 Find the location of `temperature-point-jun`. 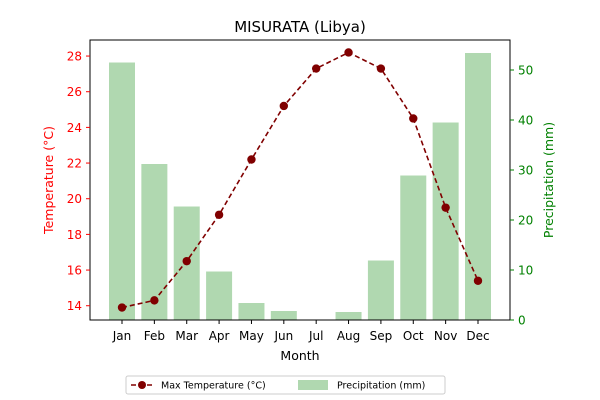

temperature-point-jun is located at coordinates (284, 106).